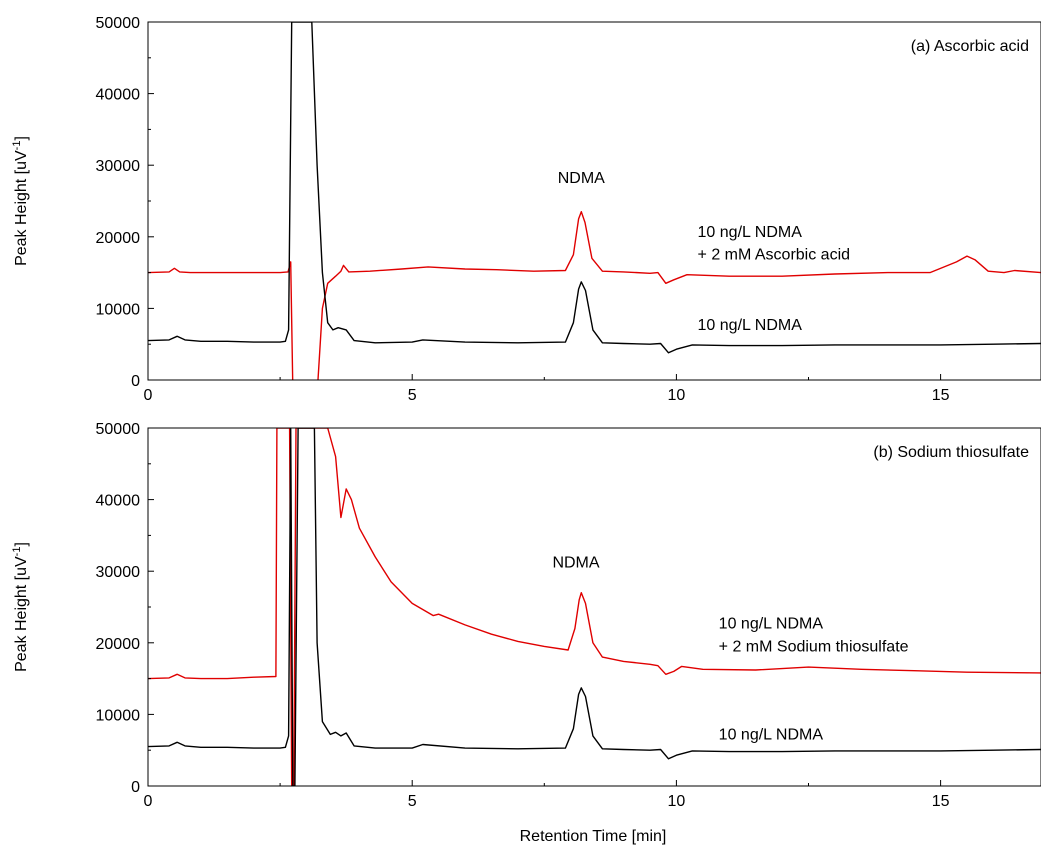  What do you see at coordinates (814, 646) in the screenshot?
I see `trace-annotation: + 2 mM Sodium thiosulfate` at bounding box center [814, 646].